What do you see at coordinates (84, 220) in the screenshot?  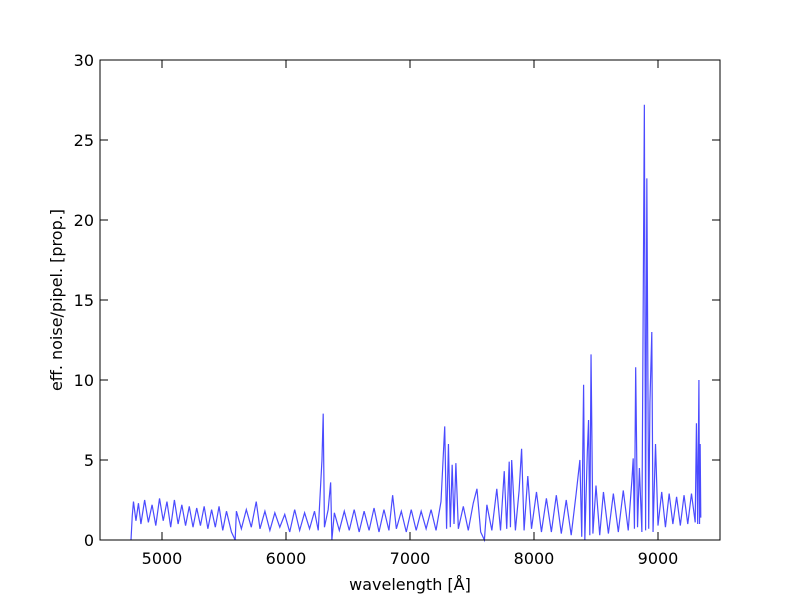 I see `y-tick-label: 20` at bounding box center [84, 220].